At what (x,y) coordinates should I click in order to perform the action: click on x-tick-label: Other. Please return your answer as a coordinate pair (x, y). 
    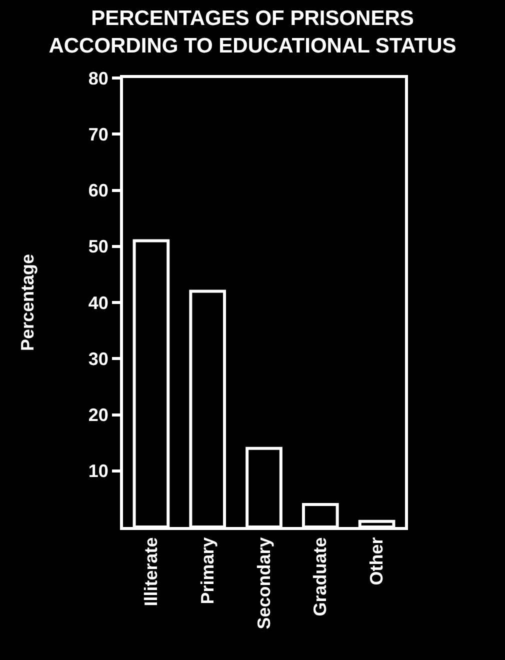
    Looking at the image, I should click on (376, 561).